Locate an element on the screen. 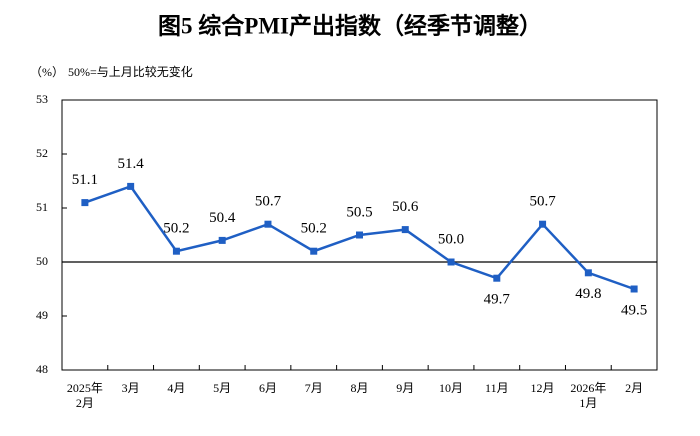 Image resolution: width=700 pixels, height=436 pixels. note: 50%=与上月比较无变化 is located at coordinates (130, 71).